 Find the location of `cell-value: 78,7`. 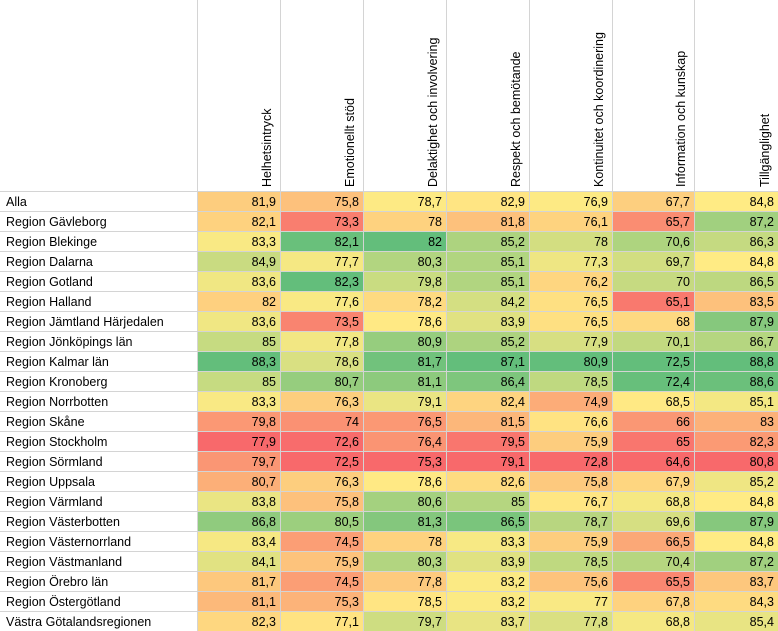

cell-value: 78,7 is located at coordinates (596, 522).